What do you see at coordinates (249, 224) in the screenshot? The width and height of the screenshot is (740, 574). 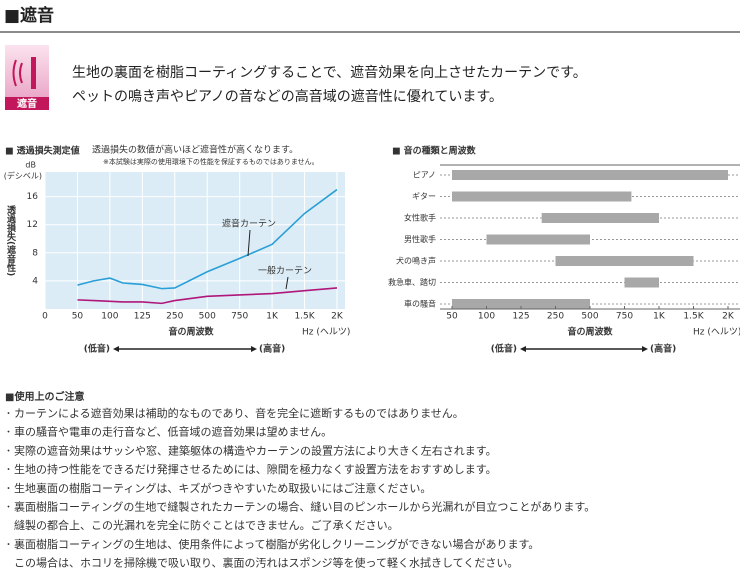 I see `series-label: 遮音カーテン` at bounding box center [249, 224].